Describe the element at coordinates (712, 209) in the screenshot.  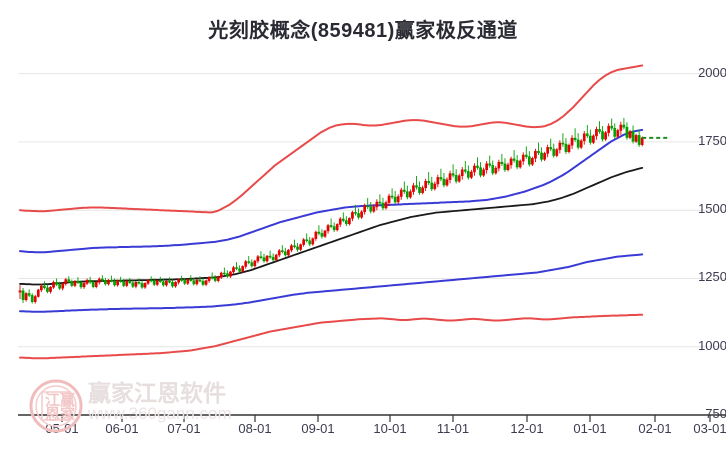
I see `y-axis-tick-label: 1500` at that location.